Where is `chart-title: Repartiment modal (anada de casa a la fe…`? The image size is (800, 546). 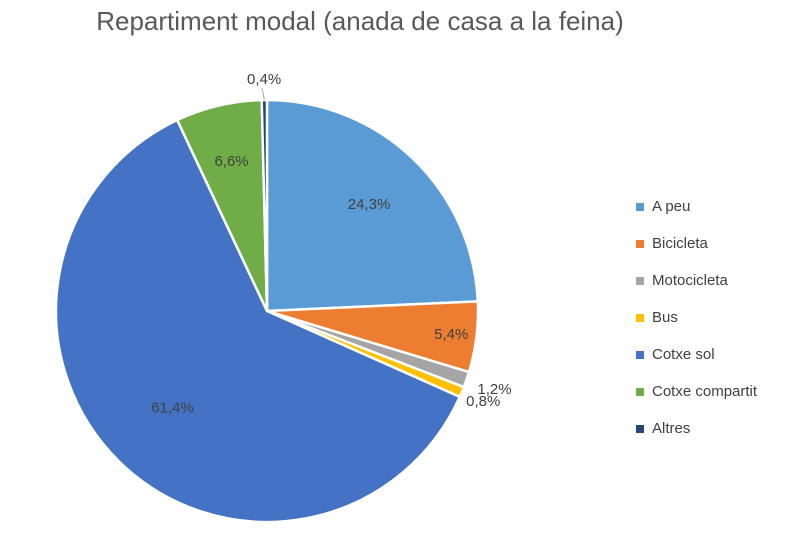
chart-title: Repartiment modal (anada de casa a la fe… is located at coordinates (360, 21).